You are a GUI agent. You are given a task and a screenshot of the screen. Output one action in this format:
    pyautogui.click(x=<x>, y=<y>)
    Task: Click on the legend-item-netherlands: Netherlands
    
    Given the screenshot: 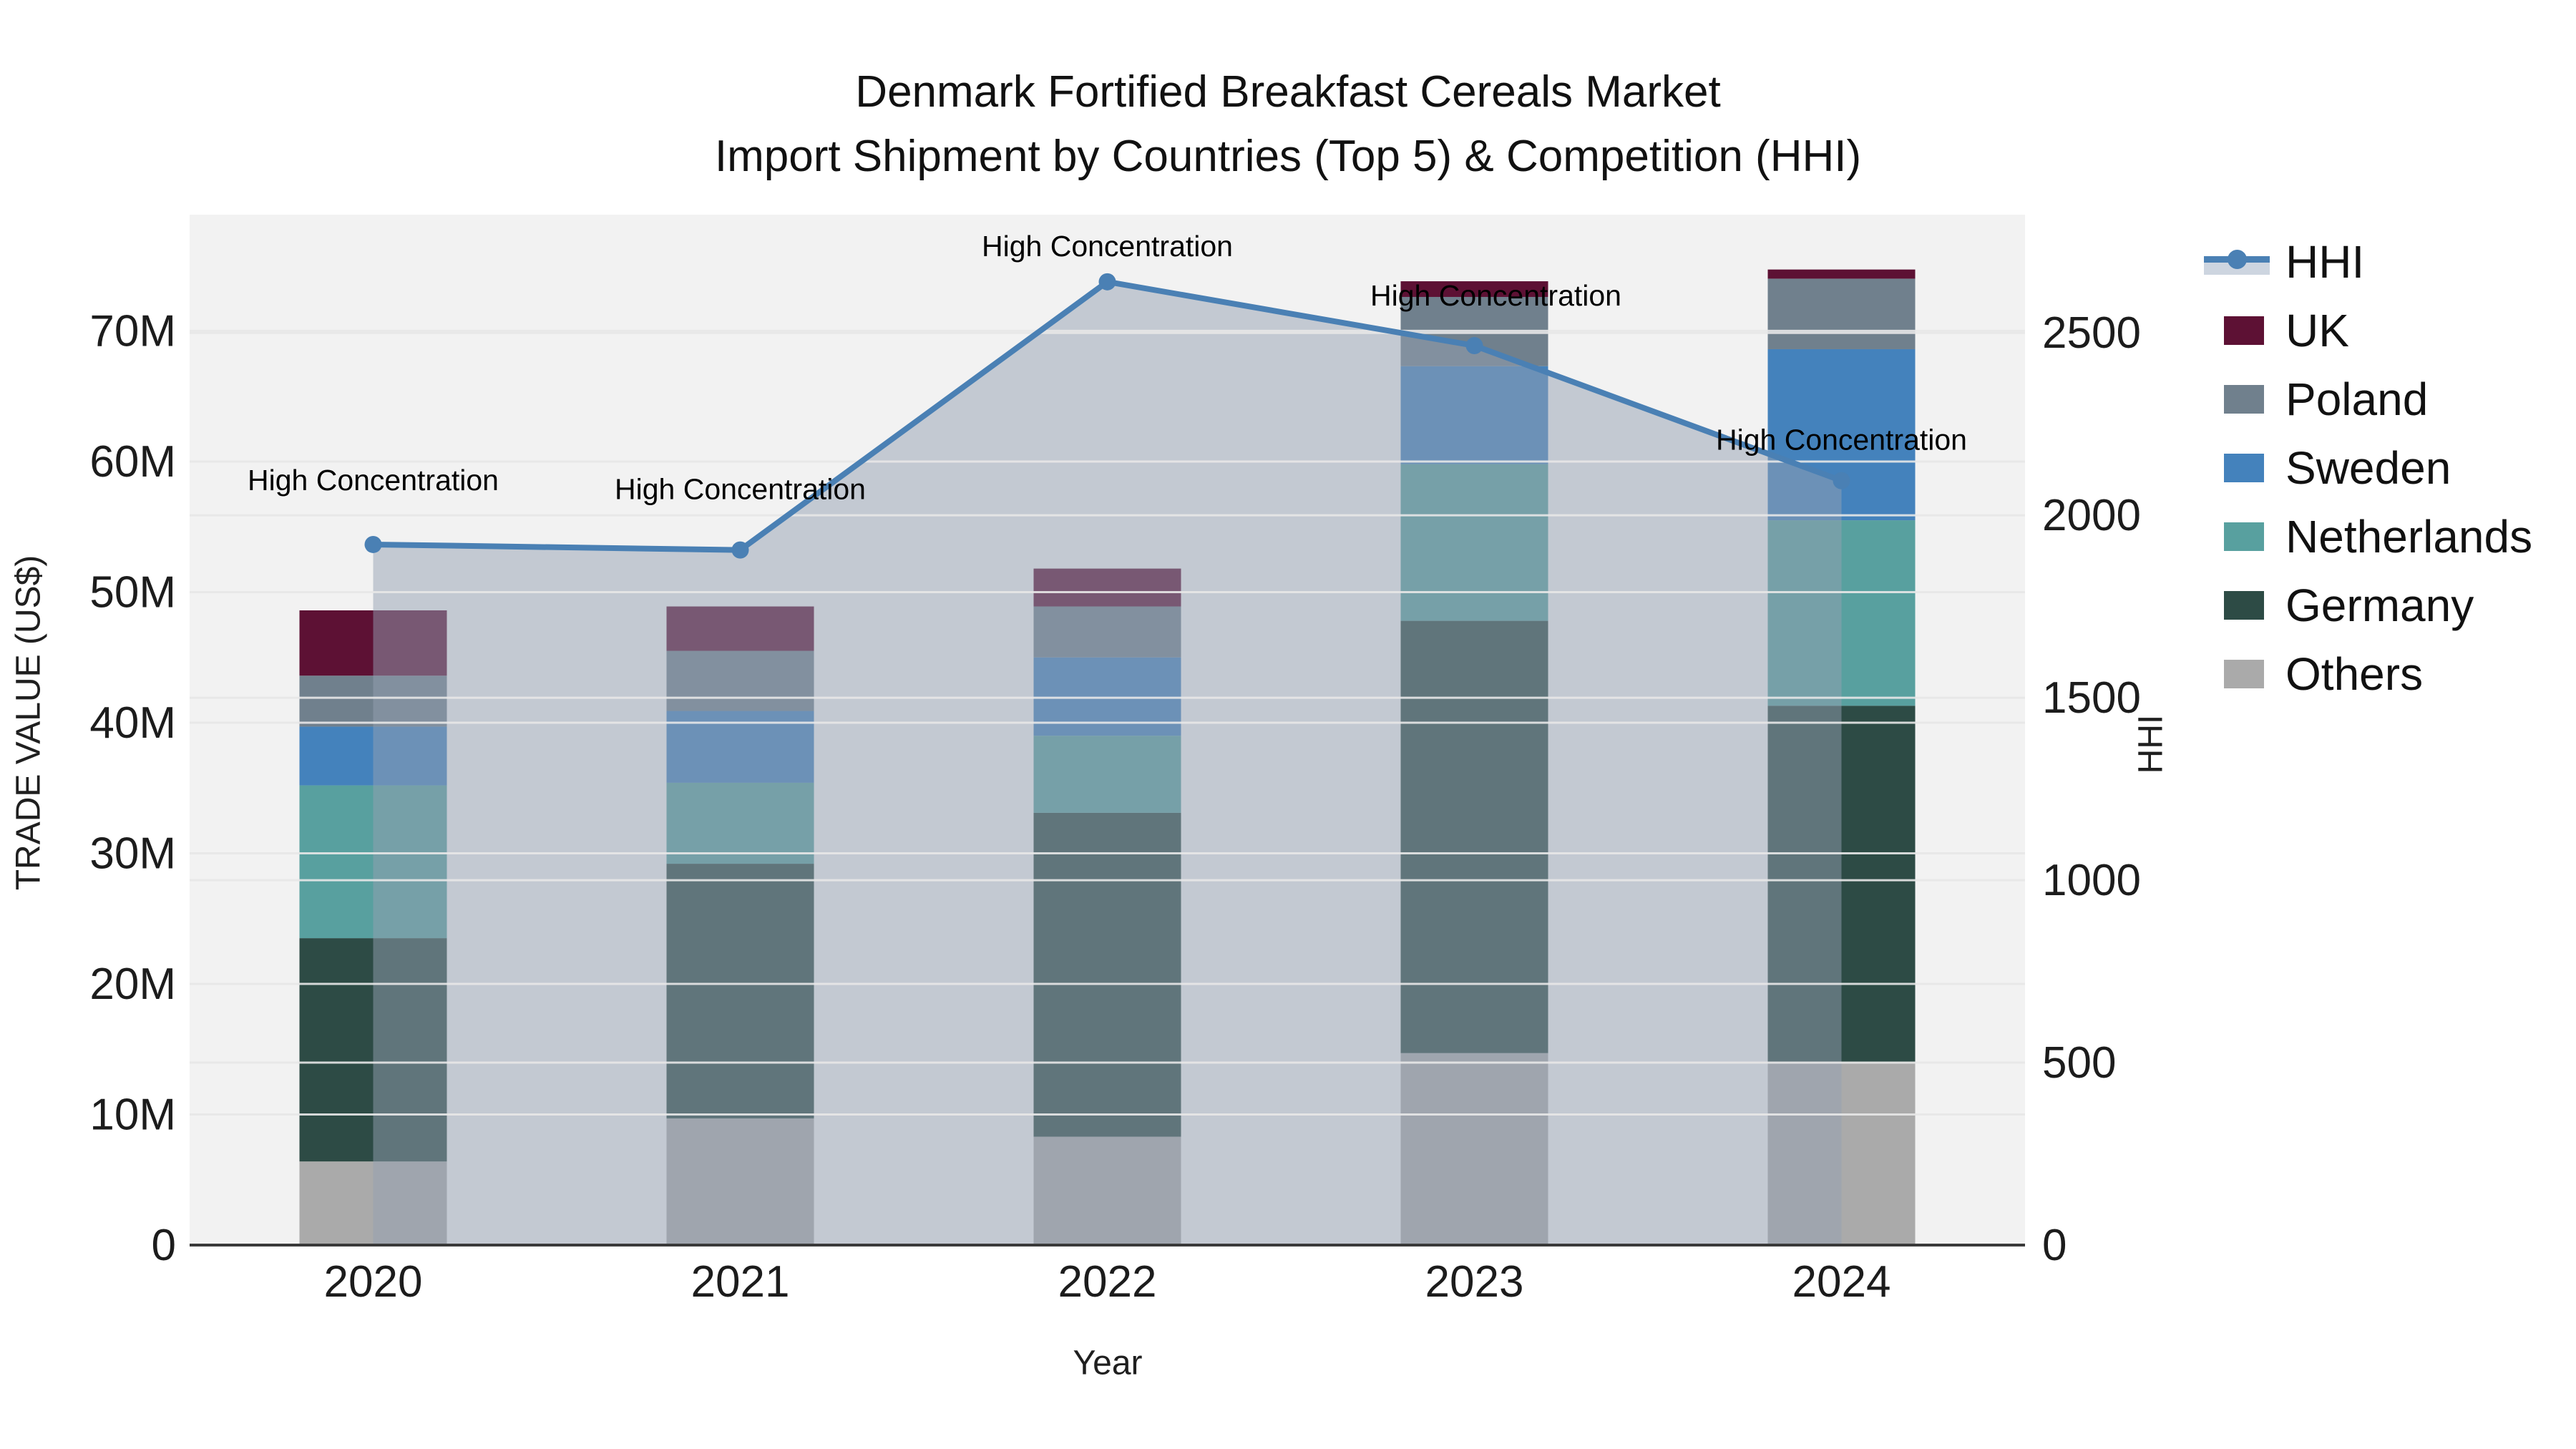 What is the action you would take?
    pyautogui.click(x=2390, y=536)
    